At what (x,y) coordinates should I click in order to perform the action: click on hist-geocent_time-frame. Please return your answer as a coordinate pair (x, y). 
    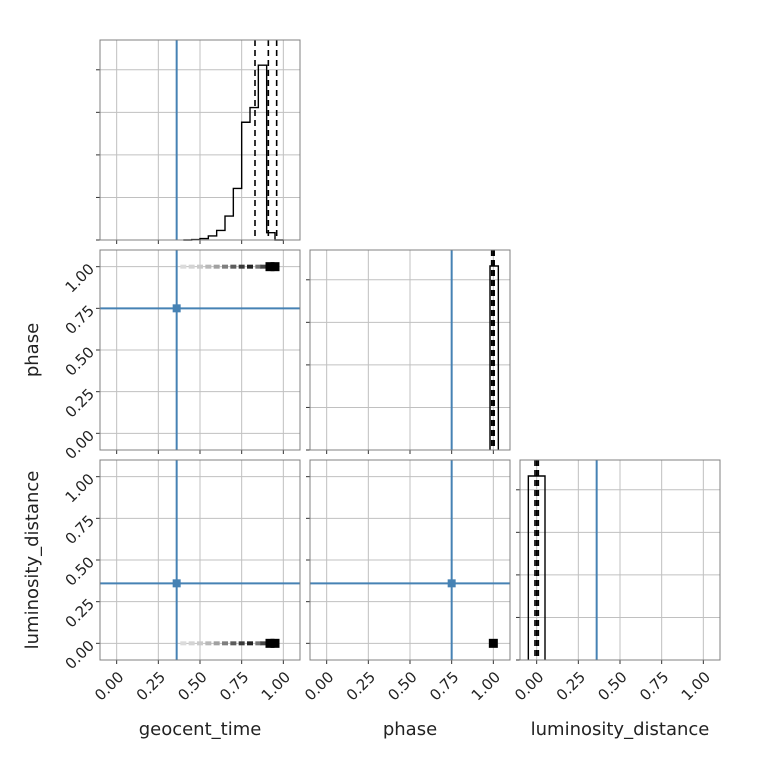
    Looking at the image, I should click on (200, 140).